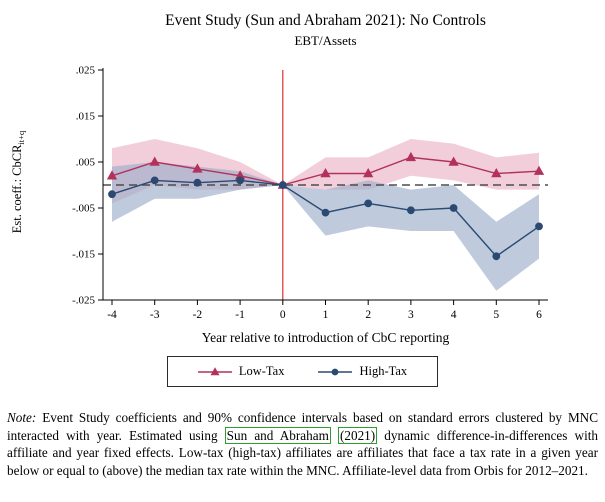 This screenshot has height=502, width=605. Describe the element at coordinates (277, 435) in the screenshot. I see `citation-link-sun-abraham: Sun and Abraham` at that location.